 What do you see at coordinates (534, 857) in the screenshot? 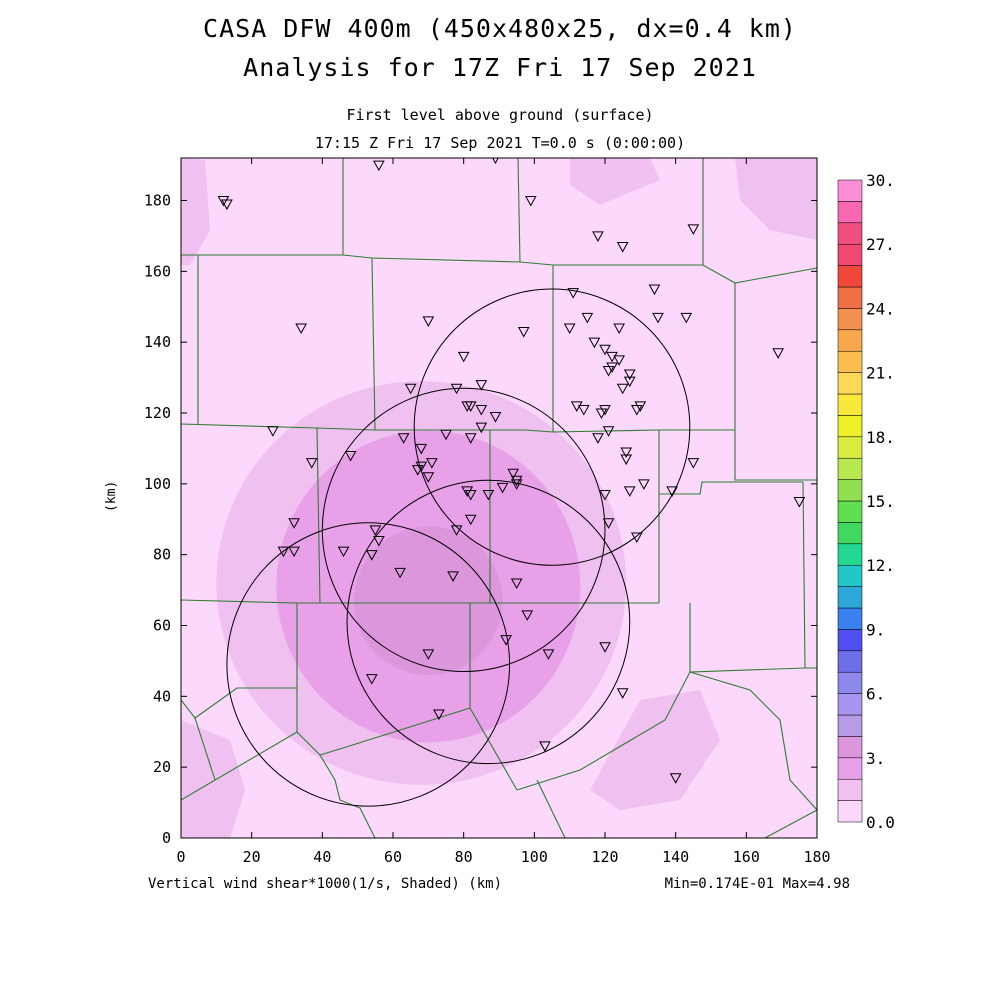
I see `x-tick-label: 100` at bounding box center [534, 857].